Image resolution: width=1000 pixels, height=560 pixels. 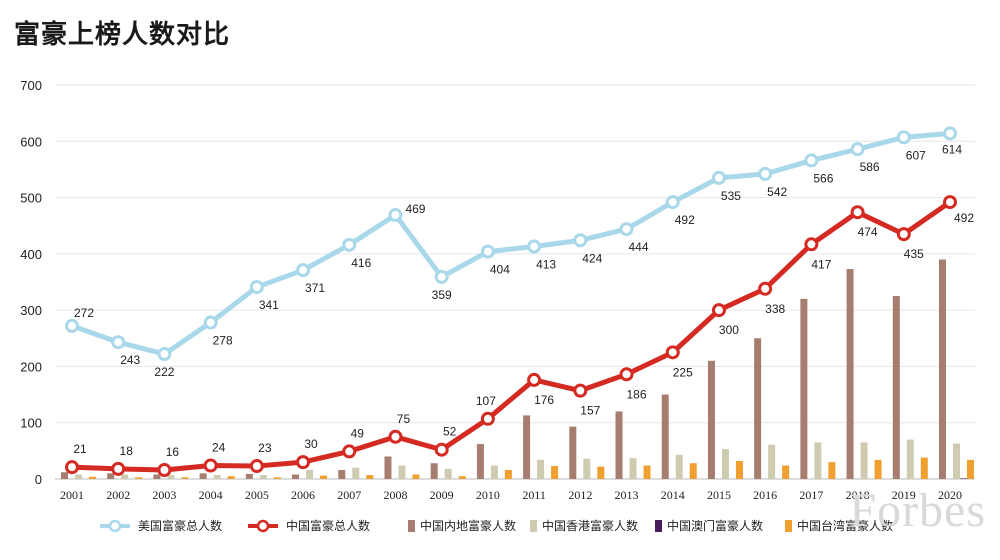 I want to click on x-tick-label: 2002, so click(x=118, y=495).